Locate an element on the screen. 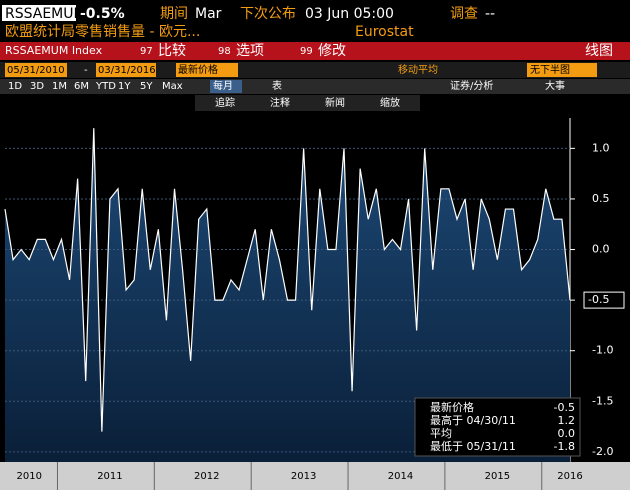  range-button: YTD is located at coordinates (105, 86).